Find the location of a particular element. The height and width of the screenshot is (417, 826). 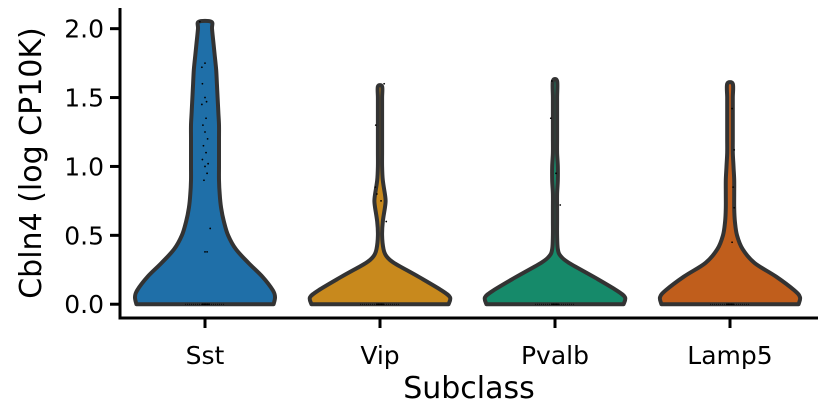

x-tick-label: Pvalb is located at coordinates (555, 355).